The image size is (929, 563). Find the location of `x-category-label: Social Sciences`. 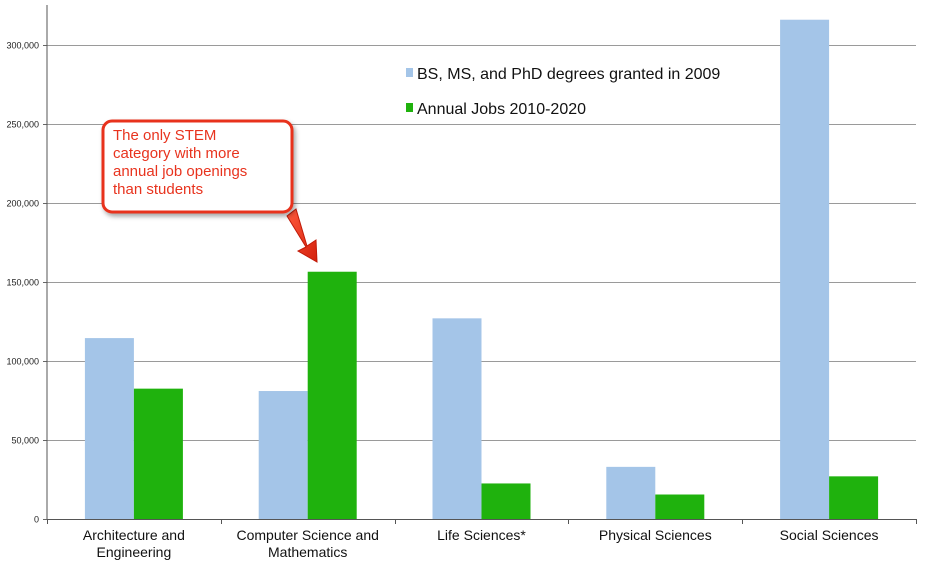

x-category-label: Social Sciences is located at coordinates (829, 535).